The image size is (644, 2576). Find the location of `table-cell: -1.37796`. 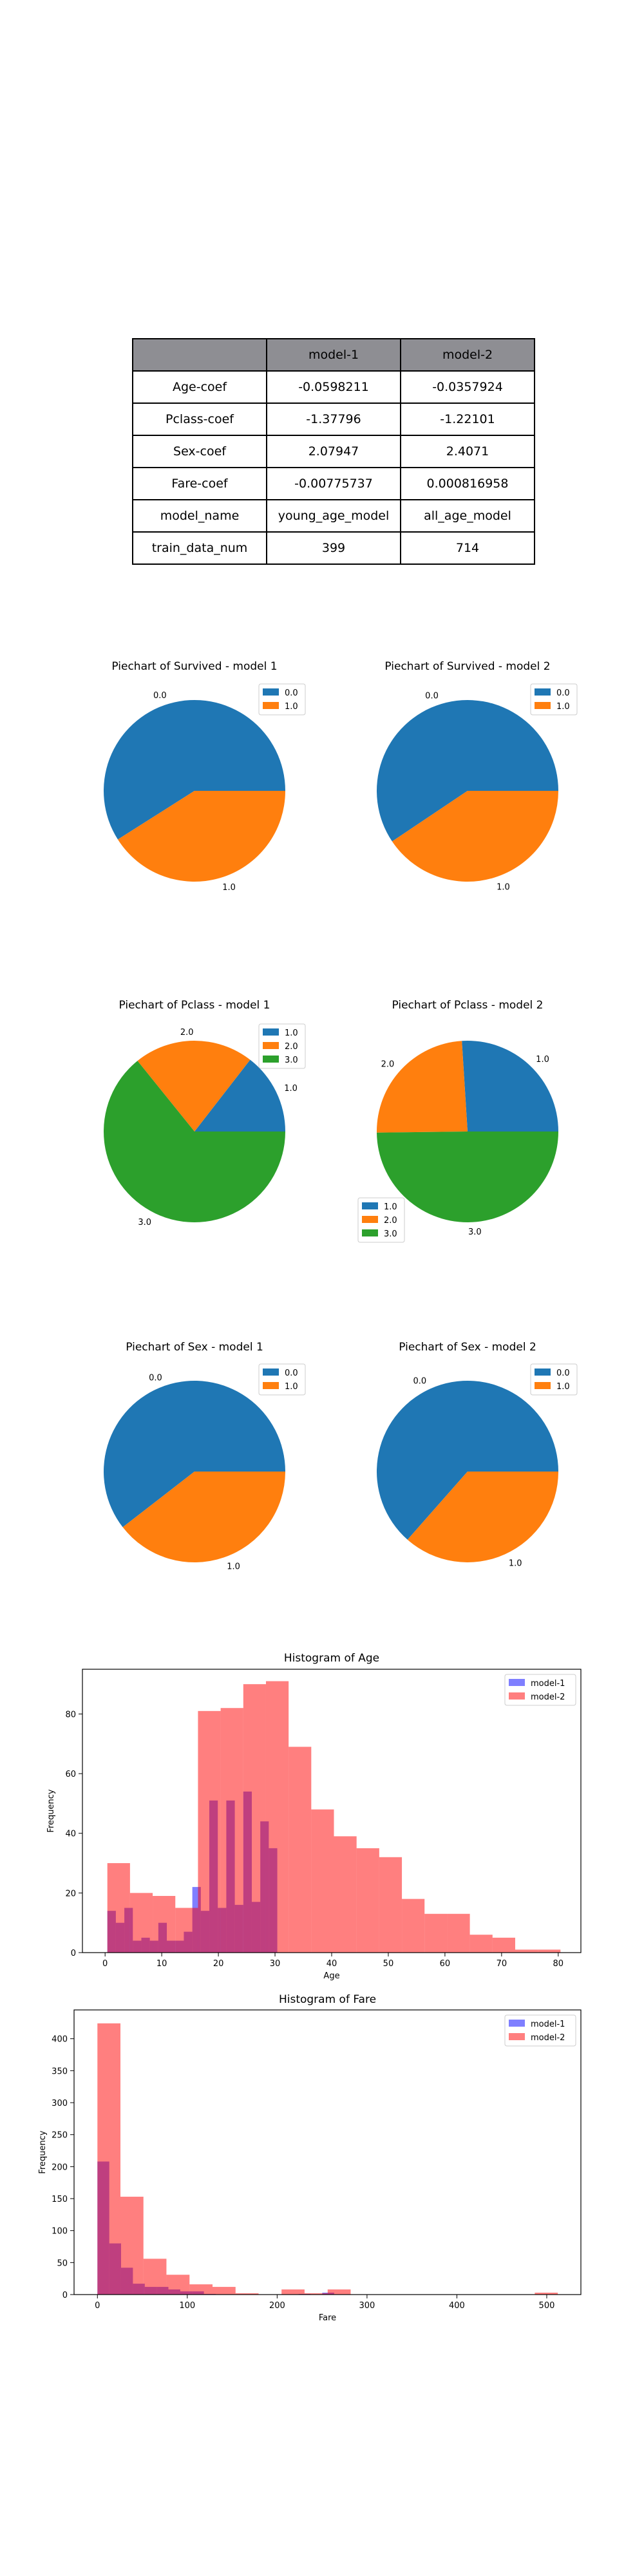

table-cell: -1.37796 is located at coordinates (334, 419).